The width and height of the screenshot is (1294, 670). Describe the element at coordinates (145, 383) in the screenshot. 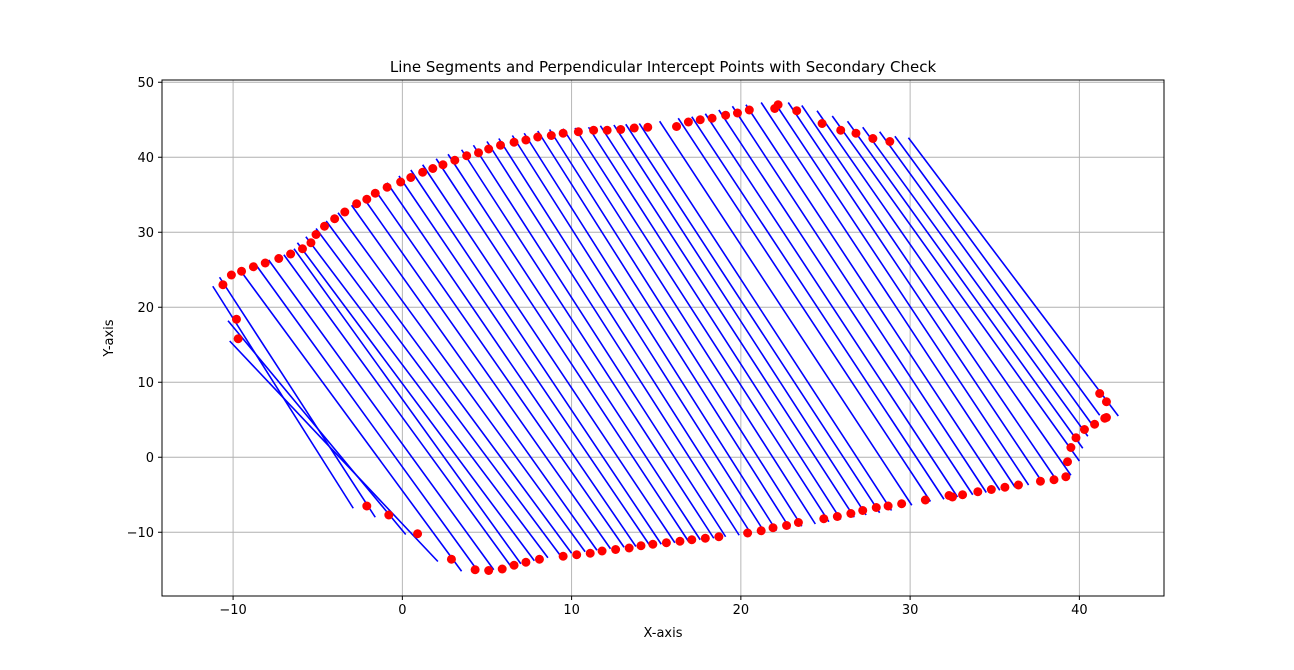

I see `y-tick-label-2: 10` at that location.